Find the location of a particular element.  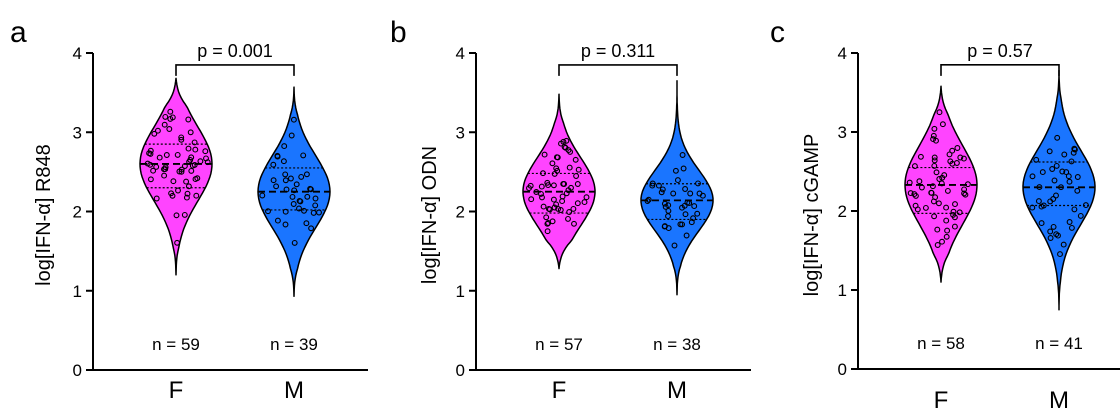

n-label: n = 38 is located at coordinates (677, 344).